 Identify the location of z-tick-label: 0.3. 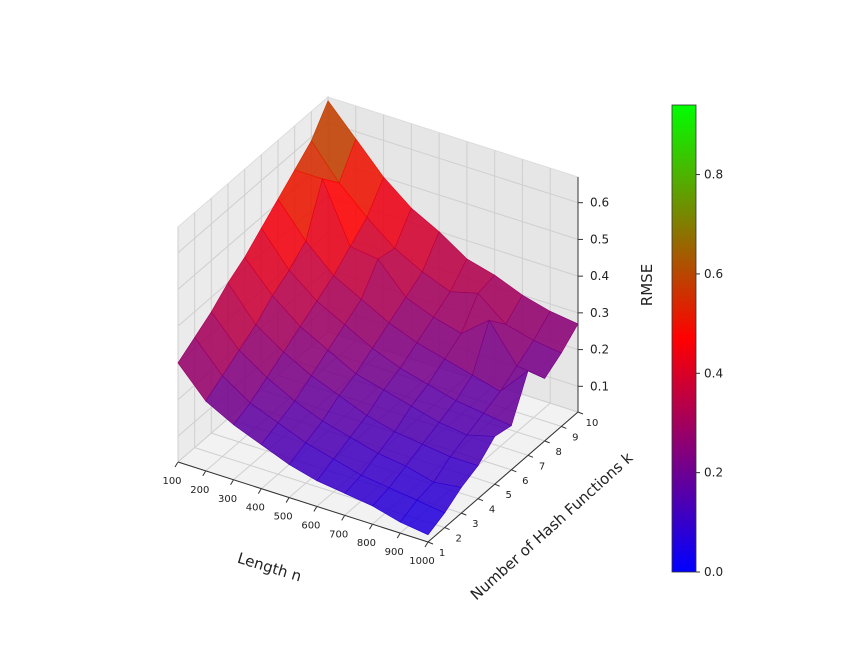
(599, 313).